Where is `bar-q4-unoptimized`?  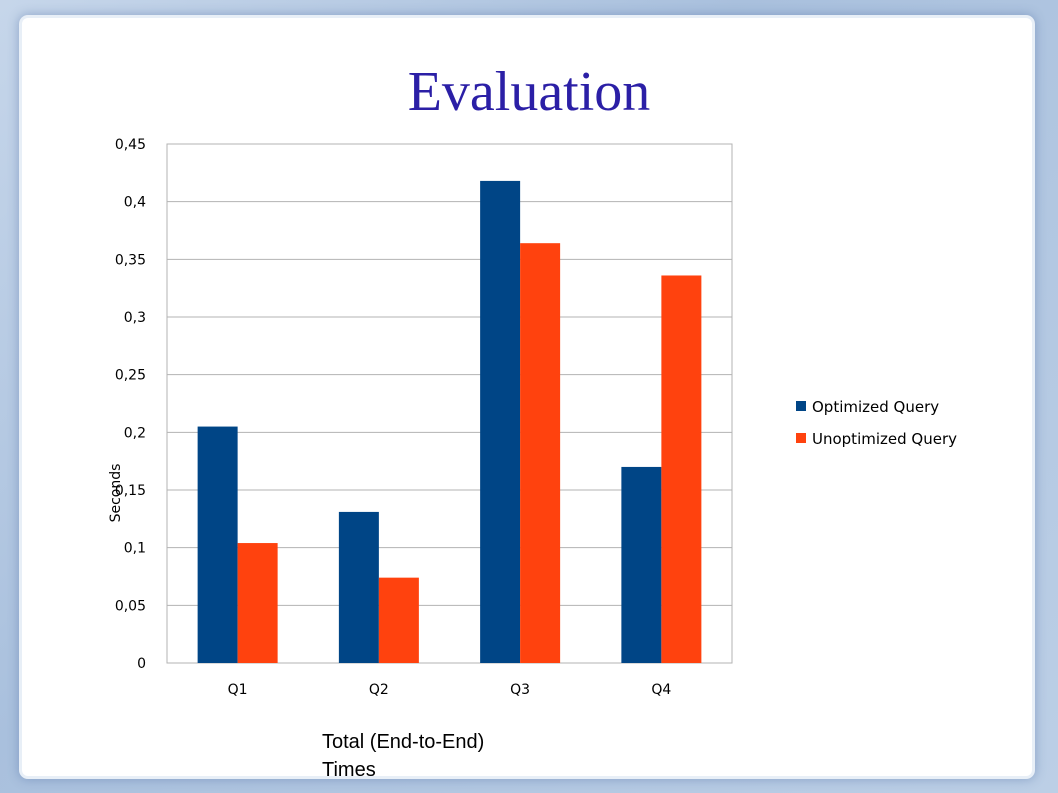
bar-q4-unoptimized is located at coordinates (681, 469).